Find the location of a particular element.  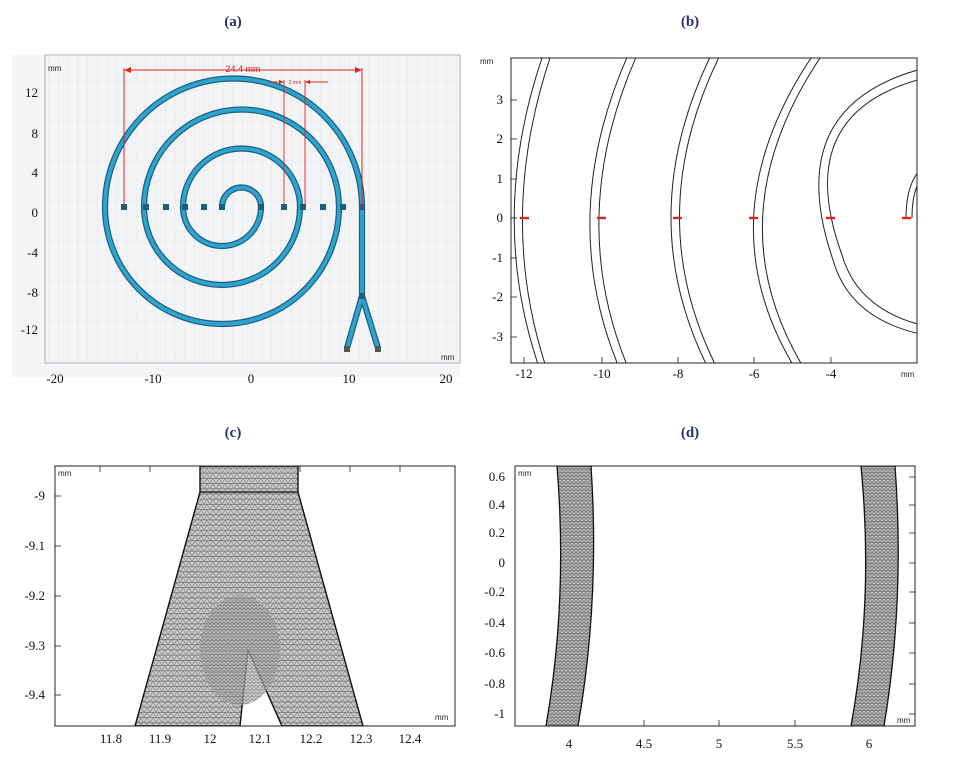

panel-b-unit-top: mm is located at coordinates (487, 61).